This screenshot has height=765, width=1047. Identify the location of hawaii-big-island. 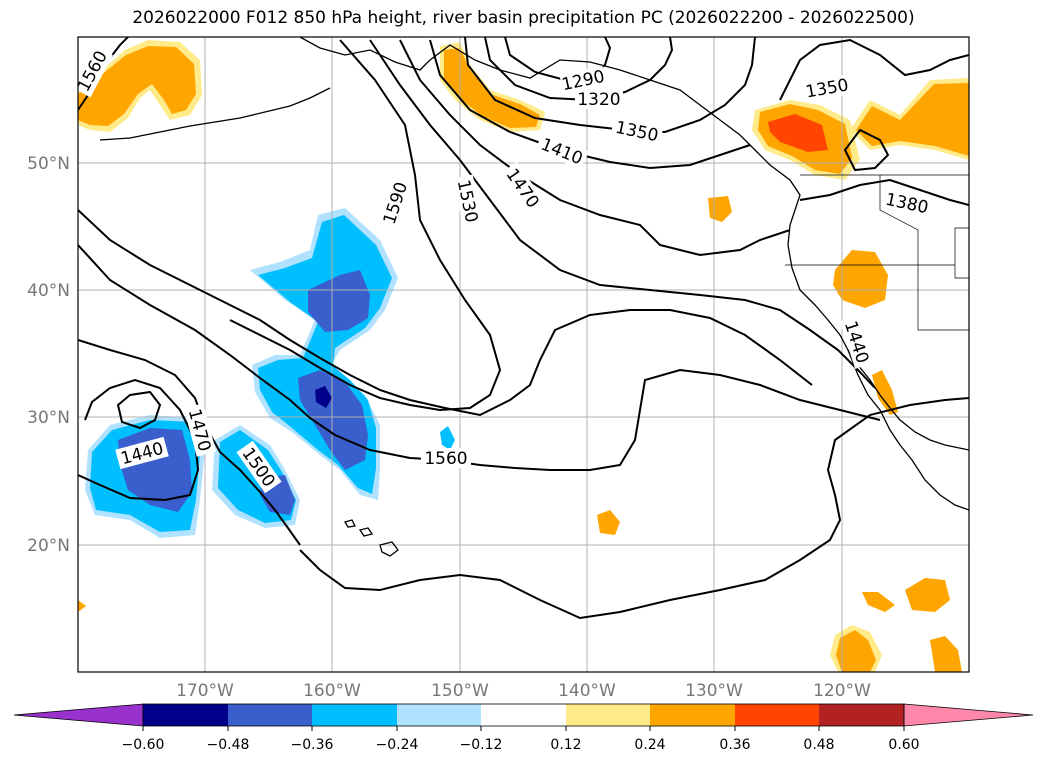
(389, 549).